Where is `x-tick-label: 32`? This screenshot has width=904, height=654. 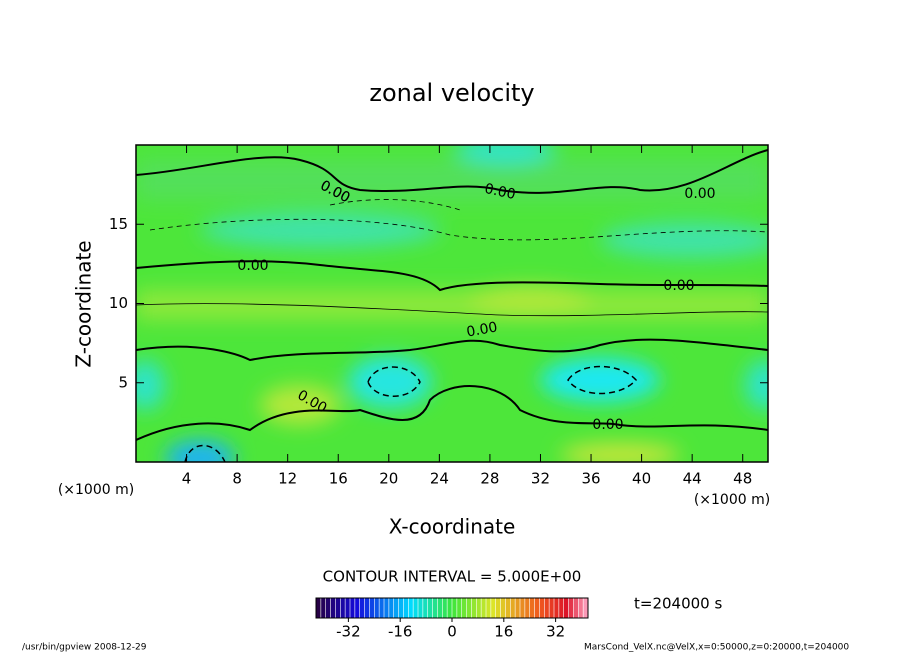
x-tick-label: 32 is located at coordinates (540, 479).